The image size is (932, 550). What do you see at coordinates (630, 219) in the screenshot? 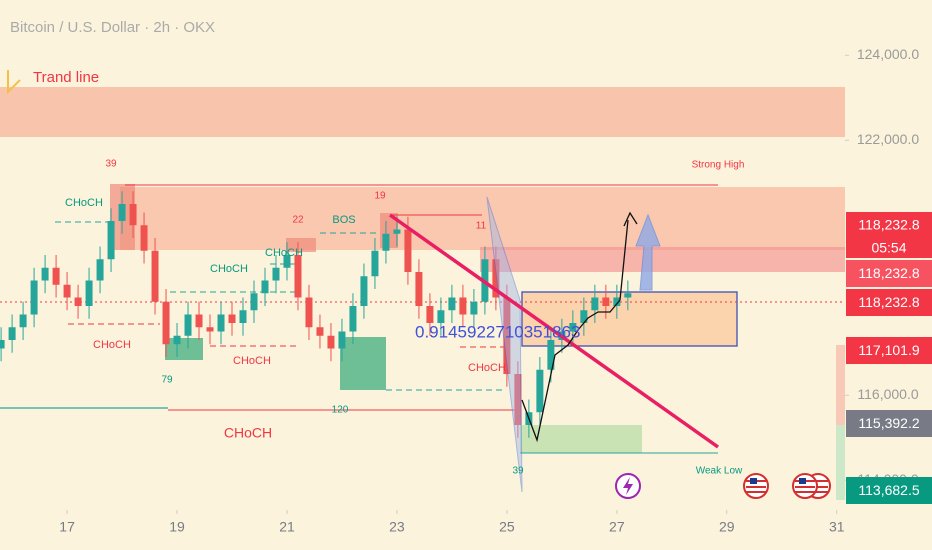
I see `projection-arrow` at bounding box center [630, 219].